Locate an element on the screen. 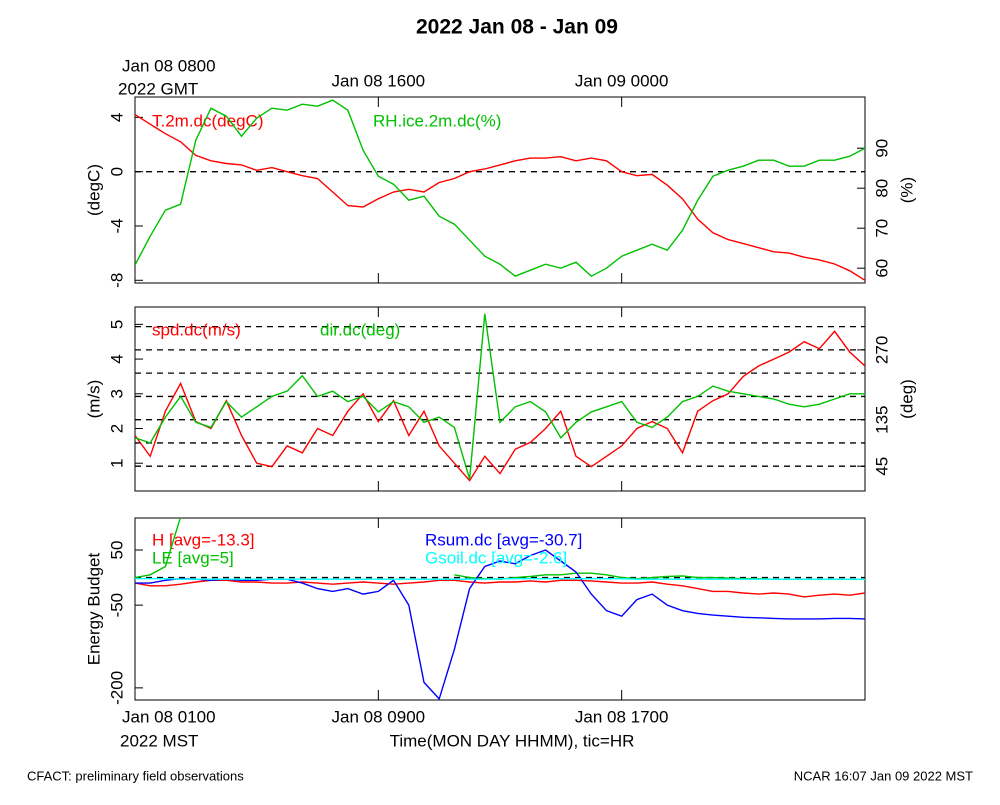  top-zone: 2022 GMT is located at coordinates (158, 88).